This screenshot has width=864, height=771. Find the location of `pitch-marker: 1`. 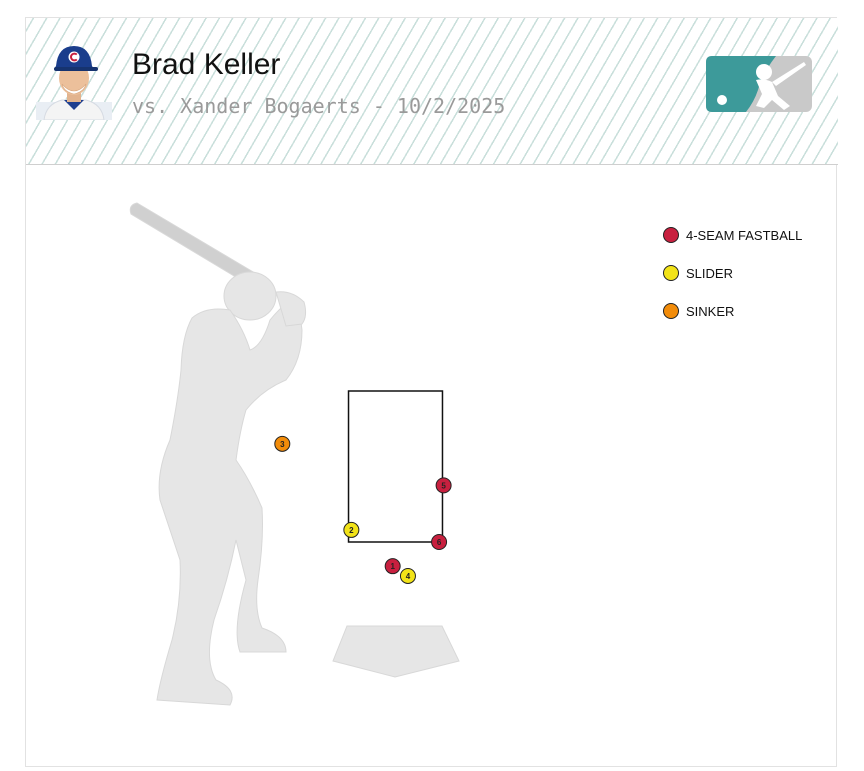

pitch-marker: 1 is located at coordinates (392, 566).